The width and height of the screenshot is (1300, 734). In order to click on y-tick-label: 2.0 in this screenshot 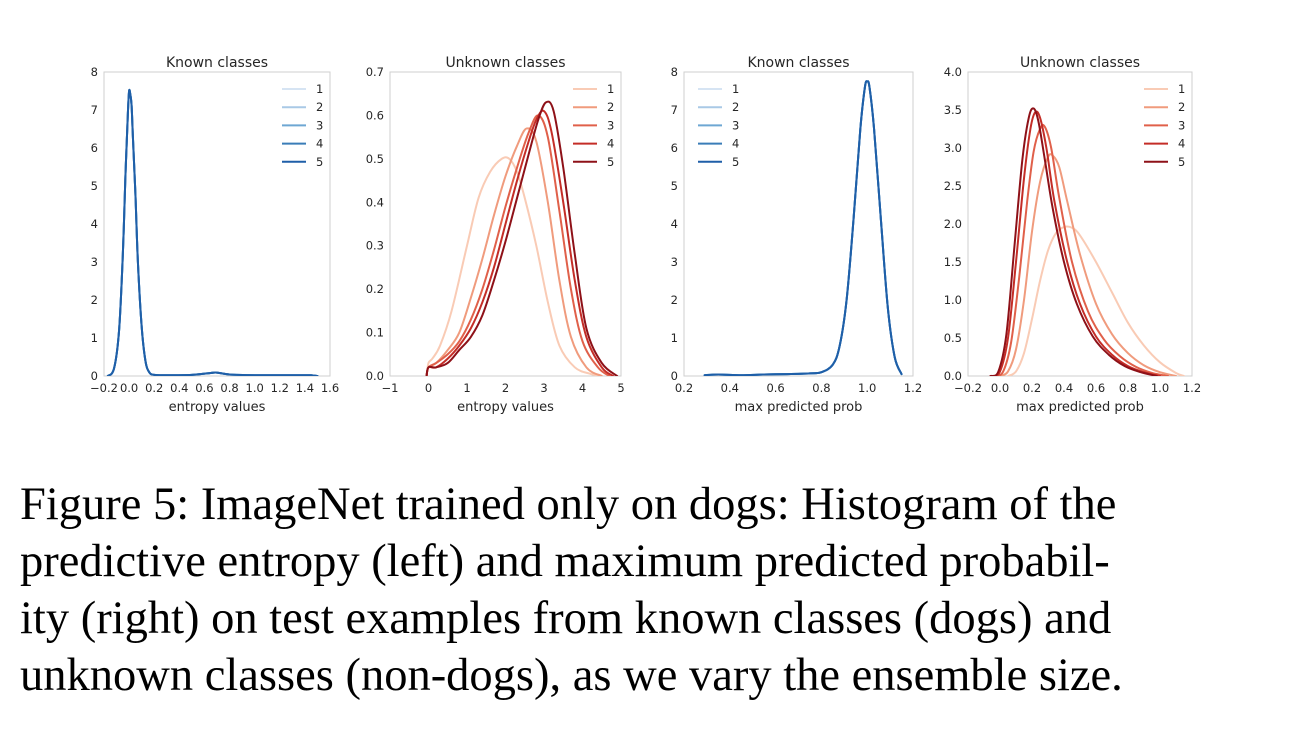, I will do `click(953, 224)`.